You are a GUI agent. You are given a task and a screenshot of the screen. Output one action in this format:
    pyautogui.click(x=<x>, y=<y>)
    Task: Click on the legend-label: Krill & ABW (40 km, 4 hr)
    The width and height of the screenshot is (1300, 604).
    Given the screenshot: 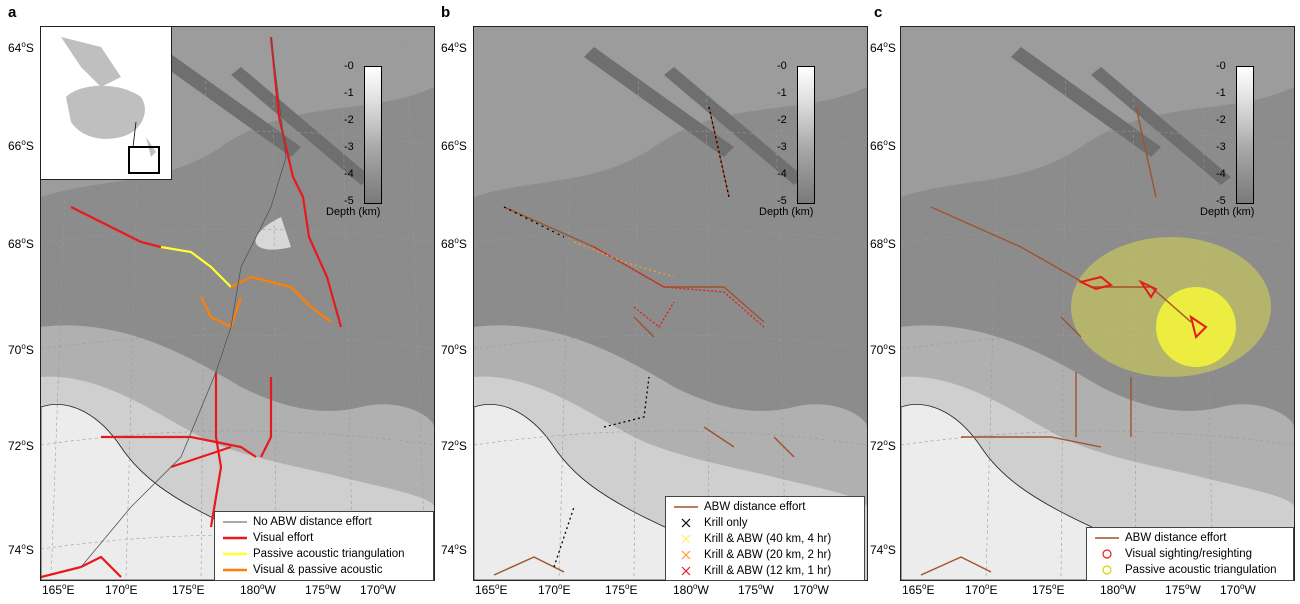 What is the action you would take?
    pyautogui.click(x=768, y=539)
    